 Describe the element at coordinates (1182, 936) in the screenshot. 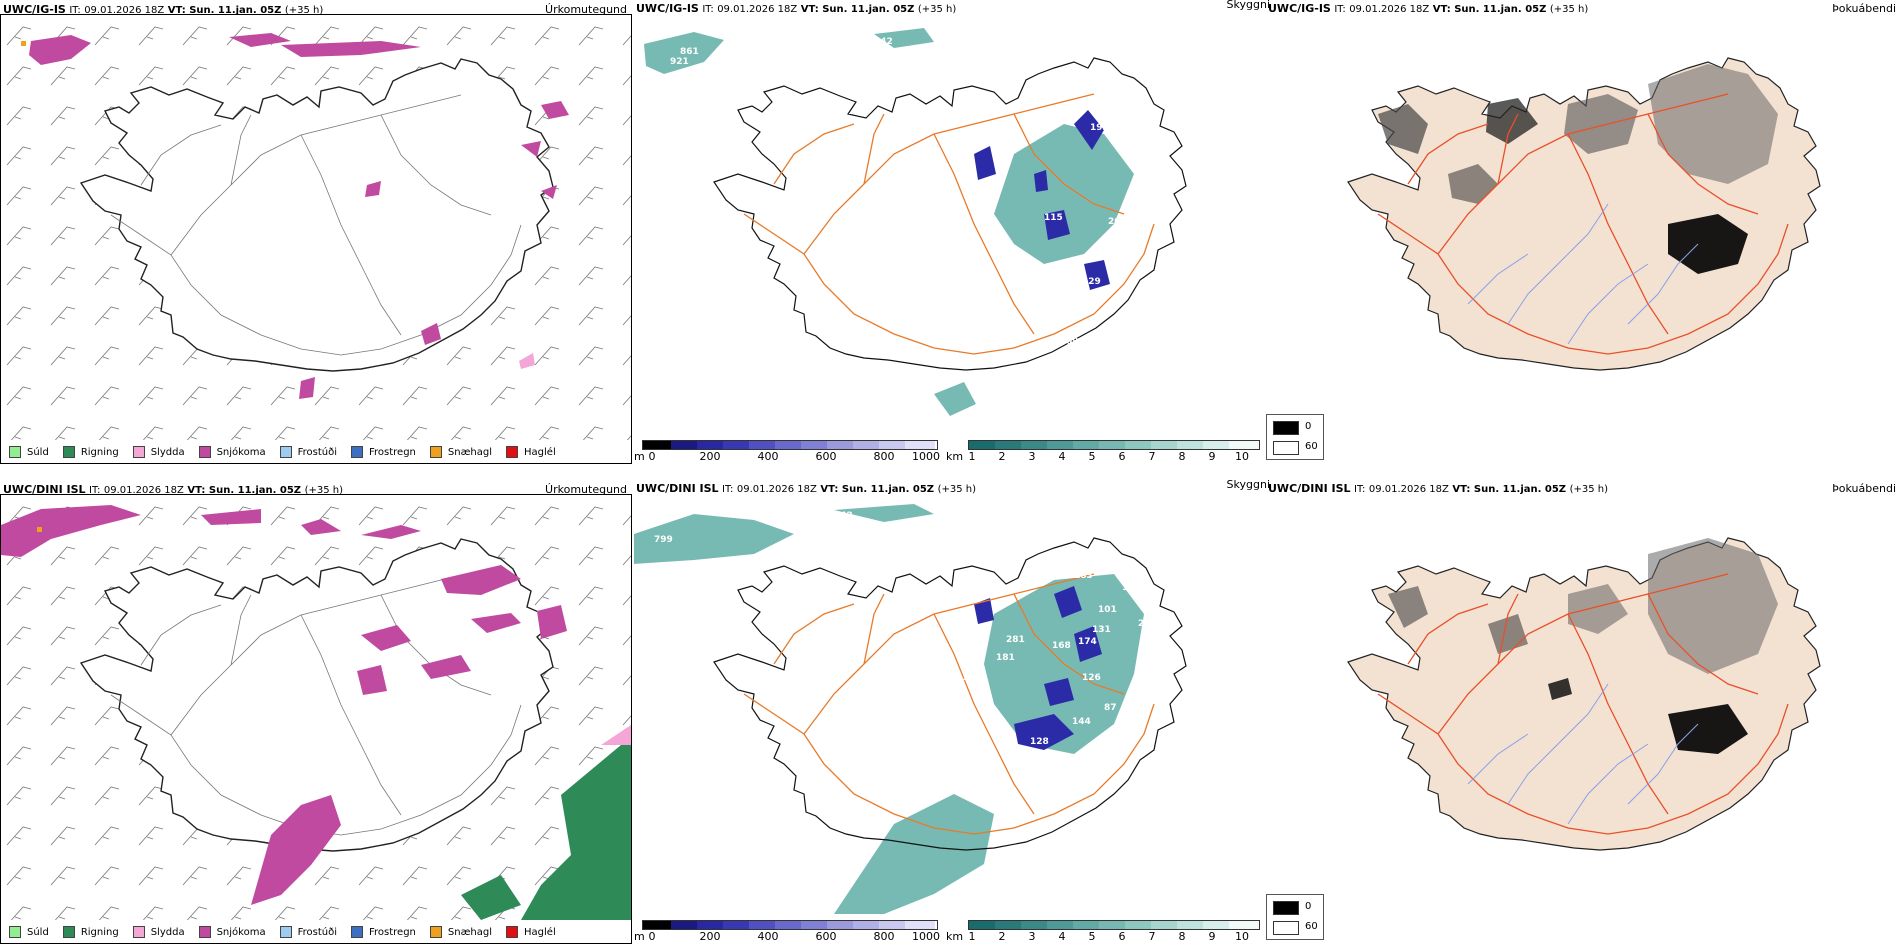

I see `tick: 8` at that location.